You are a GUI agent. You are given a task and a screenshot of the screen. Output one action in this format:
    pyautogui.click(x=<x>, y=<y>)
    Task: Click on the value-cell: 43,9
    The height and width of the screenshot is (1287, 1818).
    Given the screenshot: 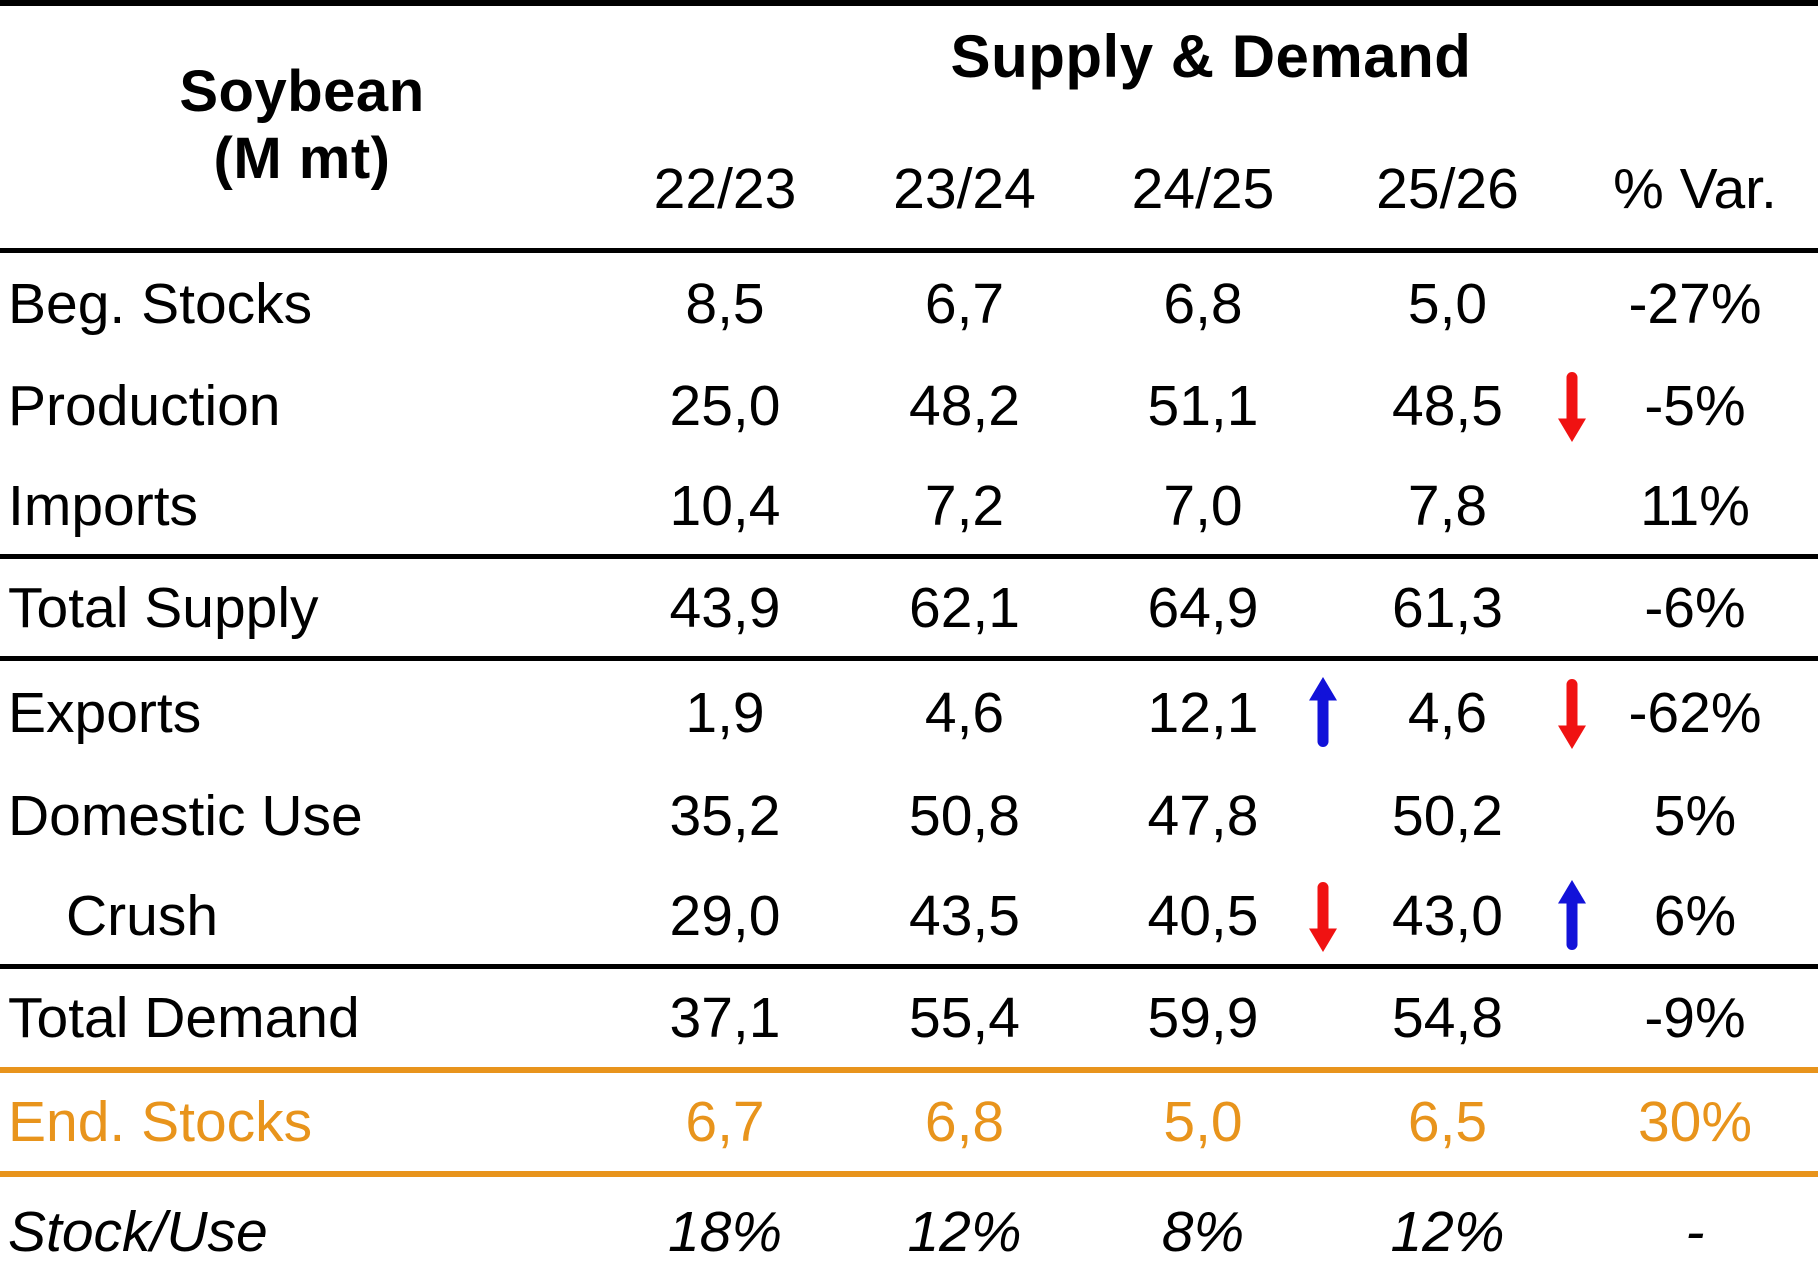 What is the action you would take?
    pyautogui.click(x=725, y=608)
    